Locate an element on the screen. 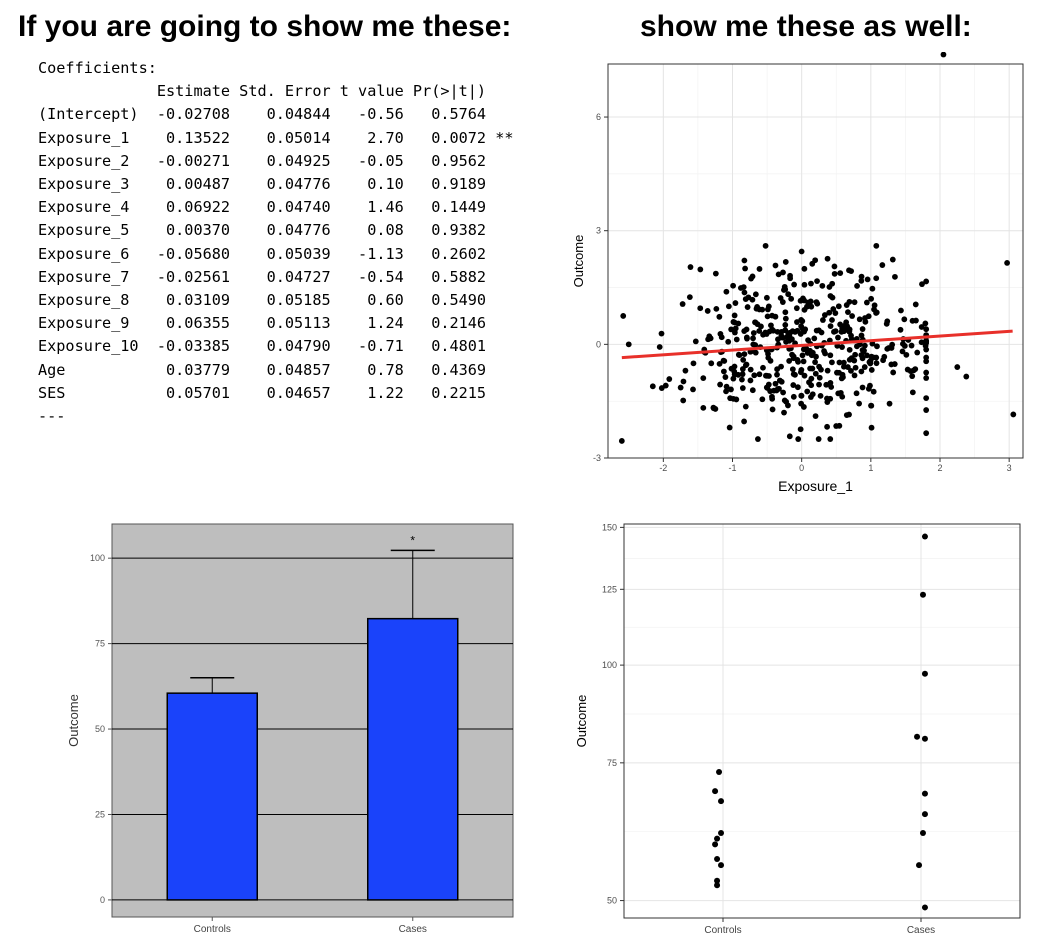 This screenshot has height=942, width=1044. column-header: Estimate is located at coordinates (189, 91).